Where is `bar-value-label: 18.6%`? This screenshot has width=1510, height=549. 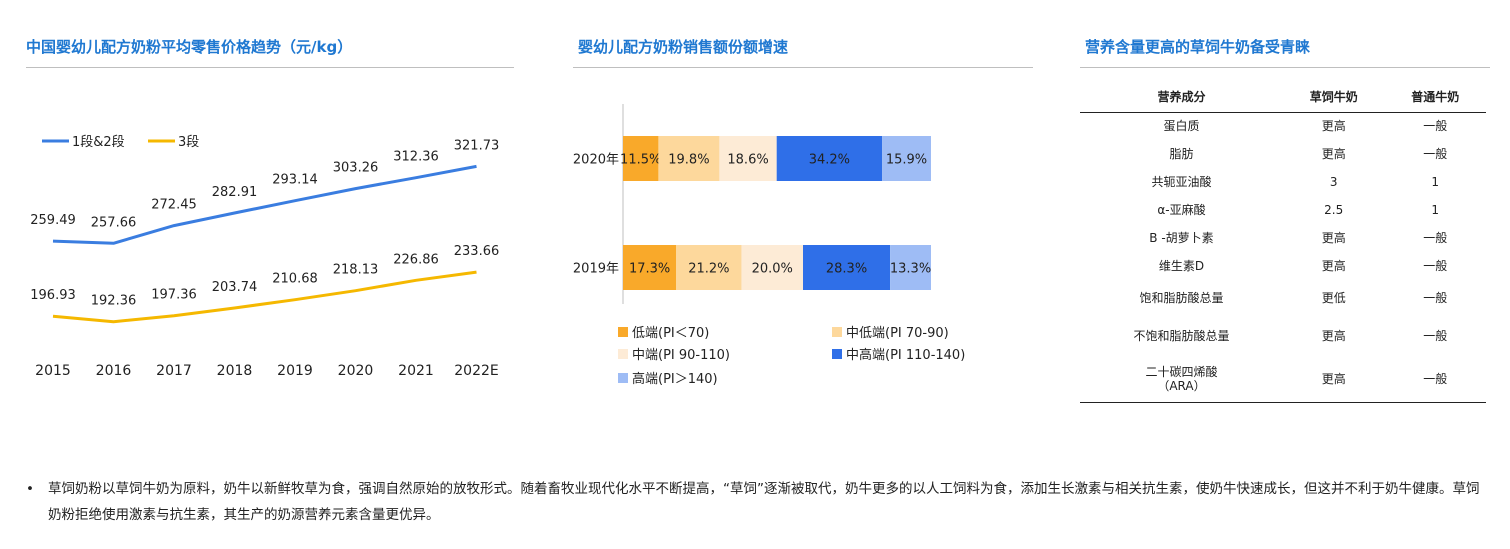
bar-value-label: 18.6% is located at coordinates (747, 160).